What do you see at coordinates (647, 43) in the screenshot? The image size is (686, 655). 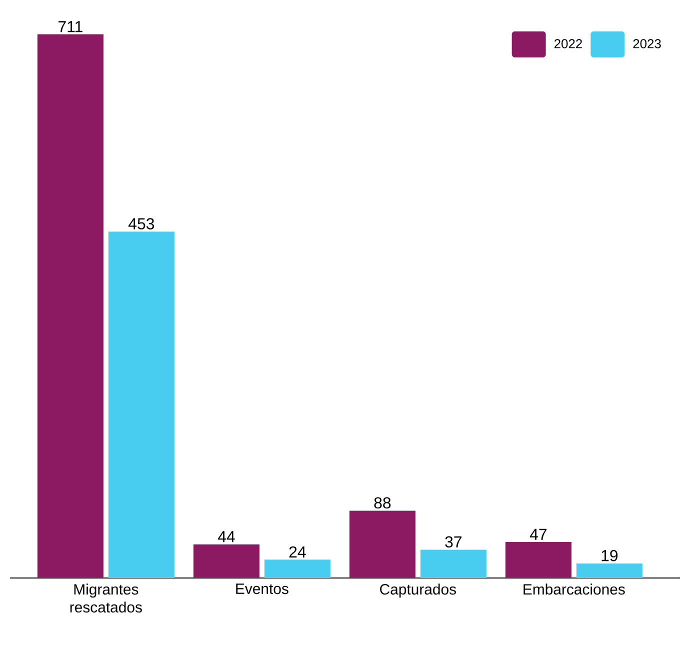 I see `legend-label: 2023` at bounding box center [647, 43].